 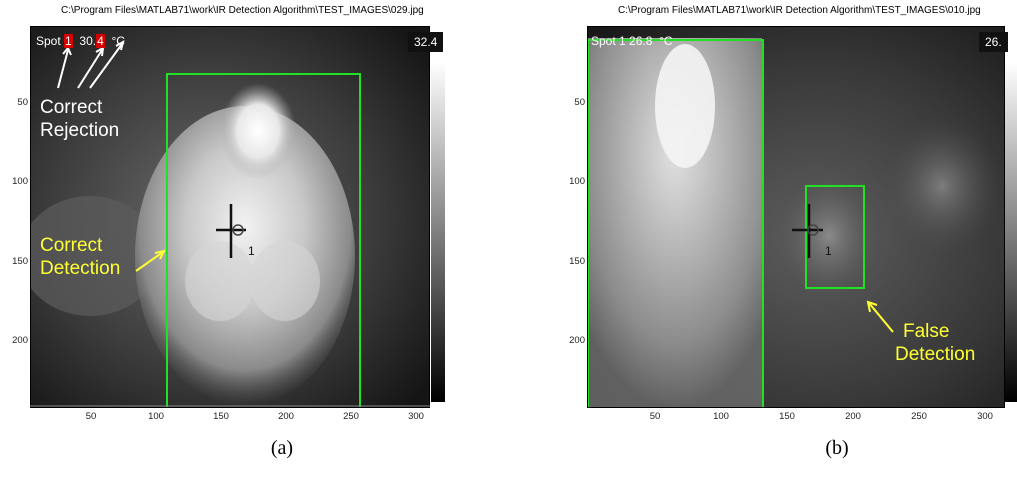 What do you see at coordinates (286, 416) in the screenshot?
I see `x-tick-200-a: 200` at bounding box center [286, 416].